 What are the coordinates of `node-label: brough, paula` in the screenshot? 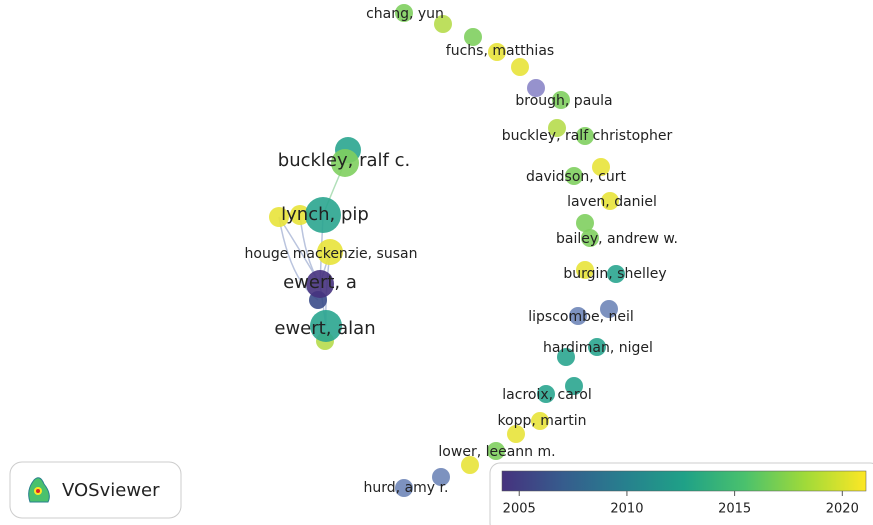 It's located at (563, 101).